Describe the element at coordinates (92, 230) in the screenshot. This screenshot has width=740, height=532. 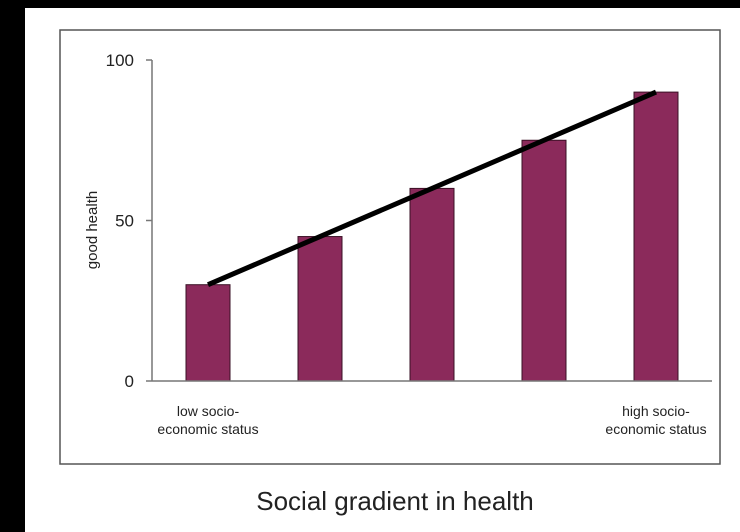
I see `y-axis-label: good health` at that location.